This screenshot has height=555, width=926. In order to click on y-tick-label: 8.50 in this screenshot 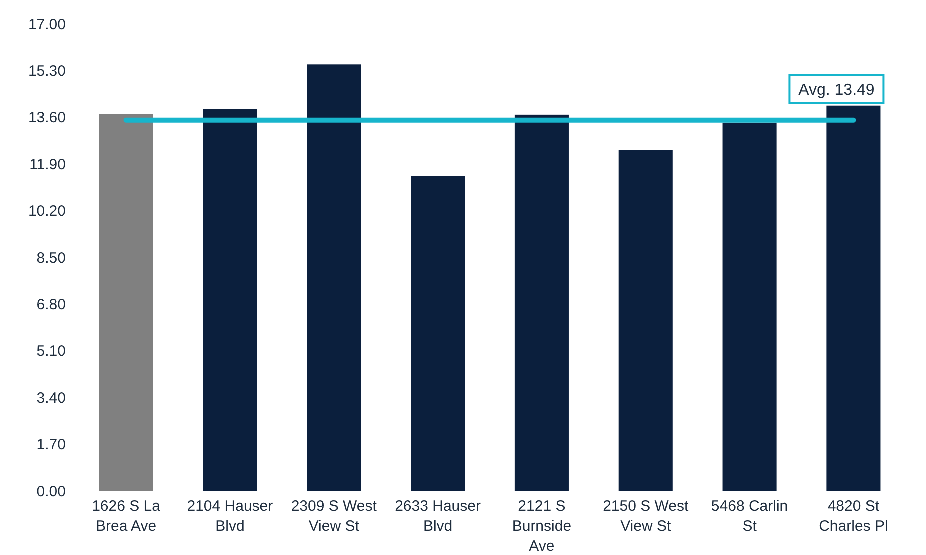, I will do `click(51, 258)`.